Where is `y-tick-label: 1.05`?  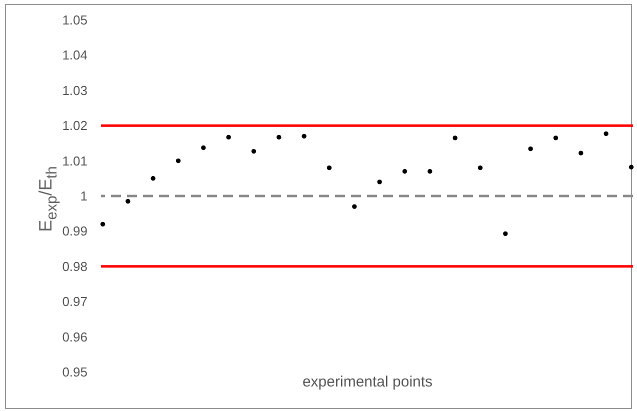 y-tick-label: 1.05 is located at coordinates (75, 20).